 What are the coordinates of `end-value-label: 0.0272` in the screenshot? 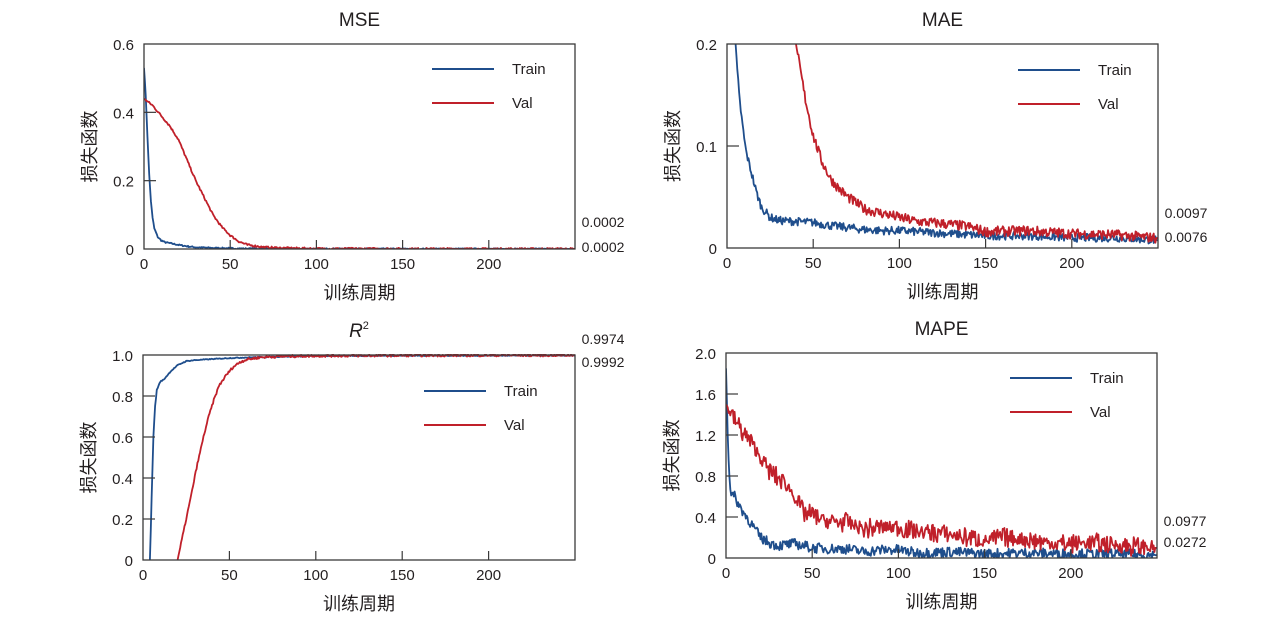 It's located at (1185, 542).